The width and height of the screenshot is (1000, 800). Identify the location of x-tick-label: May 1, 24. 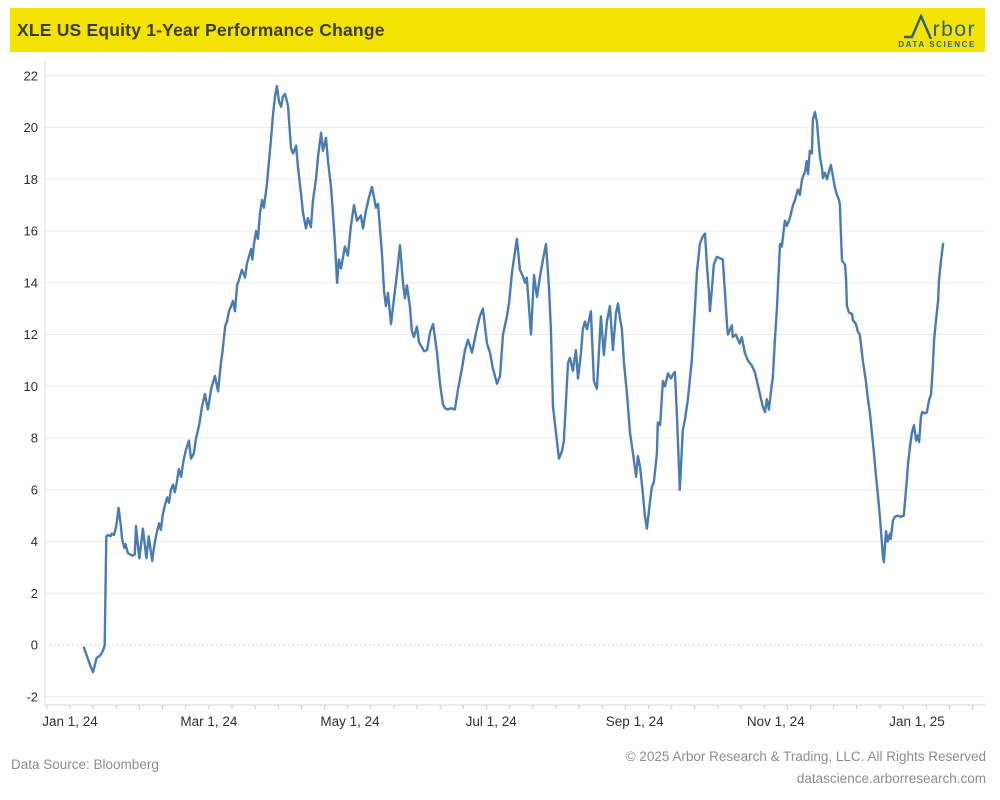
(350, 721).